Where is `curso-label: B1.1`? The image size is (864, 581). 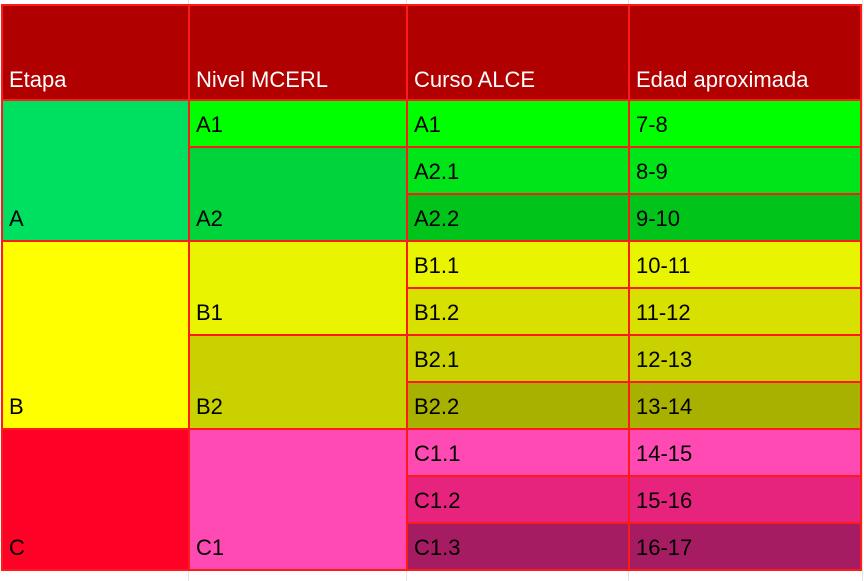
curso-label: B1.1 is located at coordinates (437, 265).